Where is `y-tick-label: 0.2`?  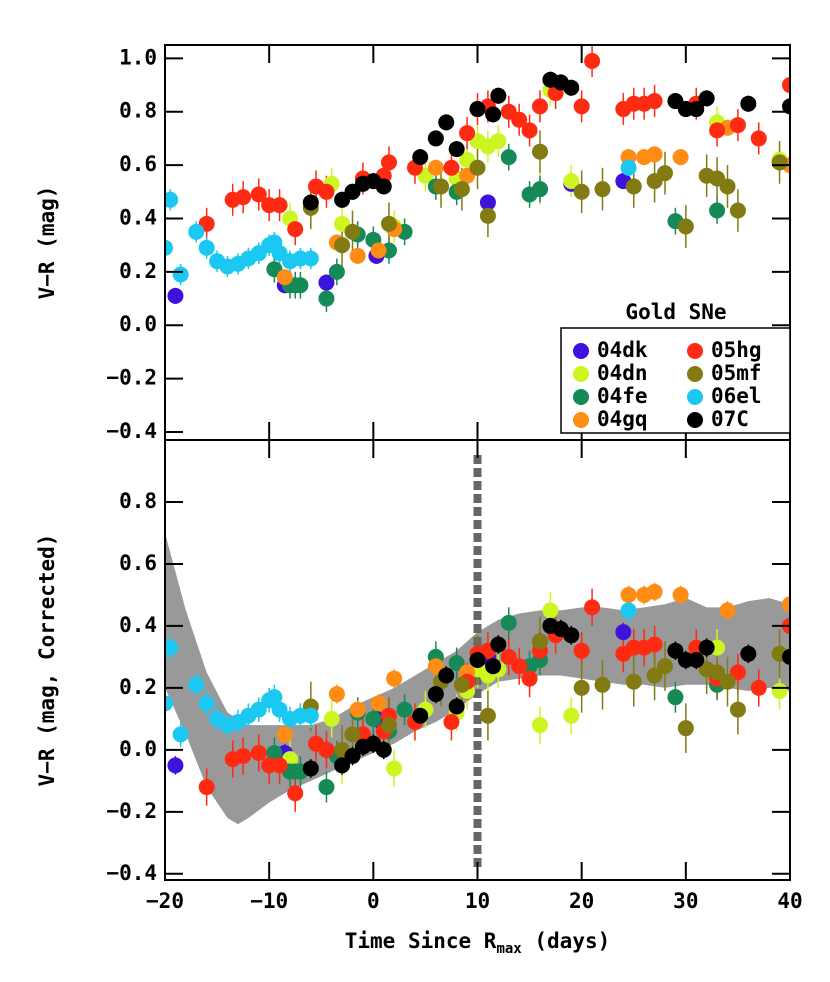
y-tick-label: 0.2 is located at coordinates (138, 271).